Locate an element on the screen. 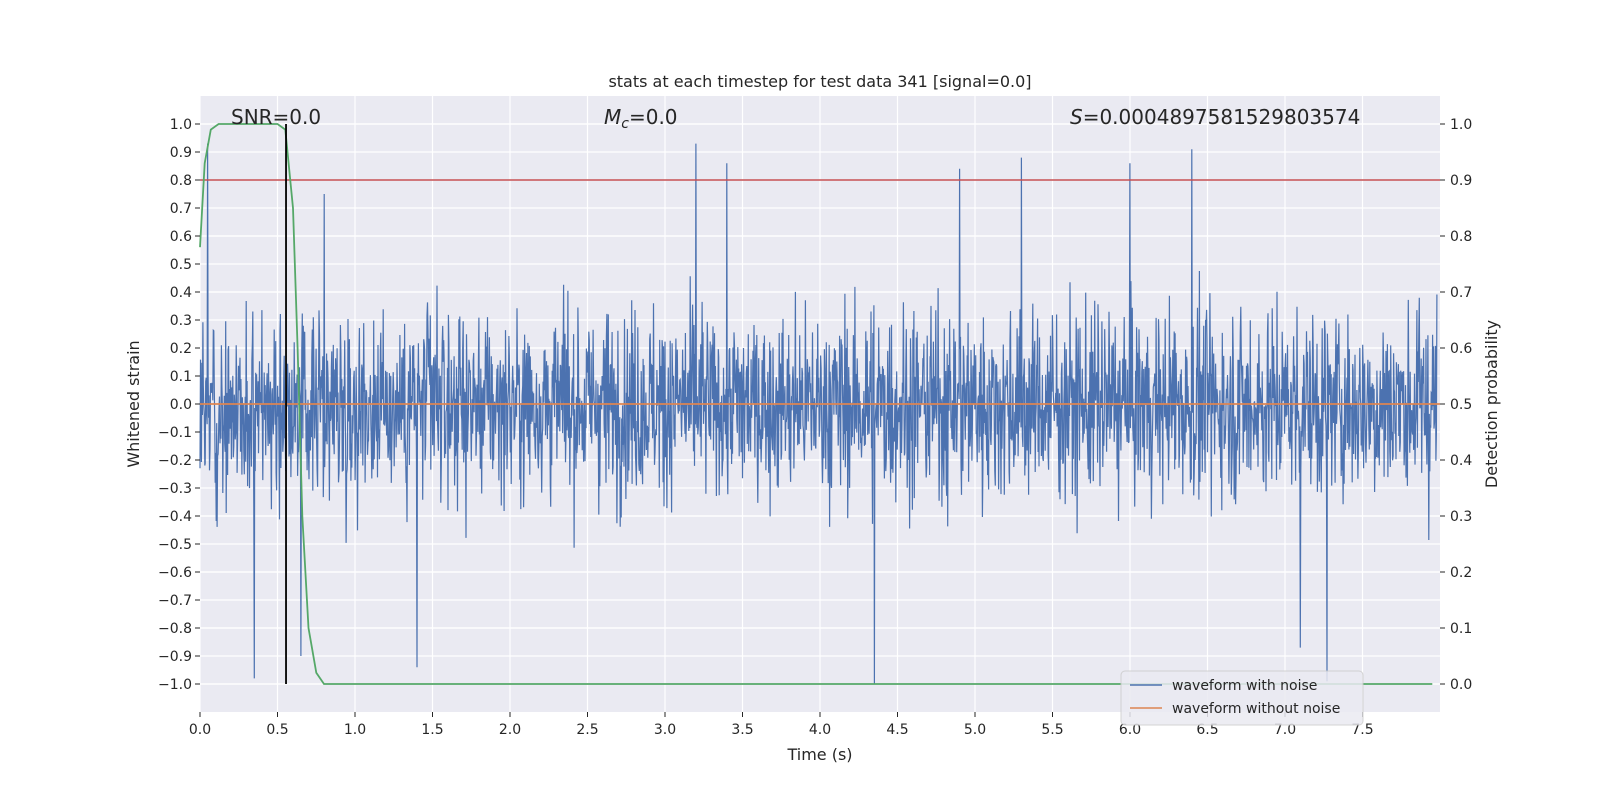  x-tick-label: 0.5 is located at coordinates (277, 730).